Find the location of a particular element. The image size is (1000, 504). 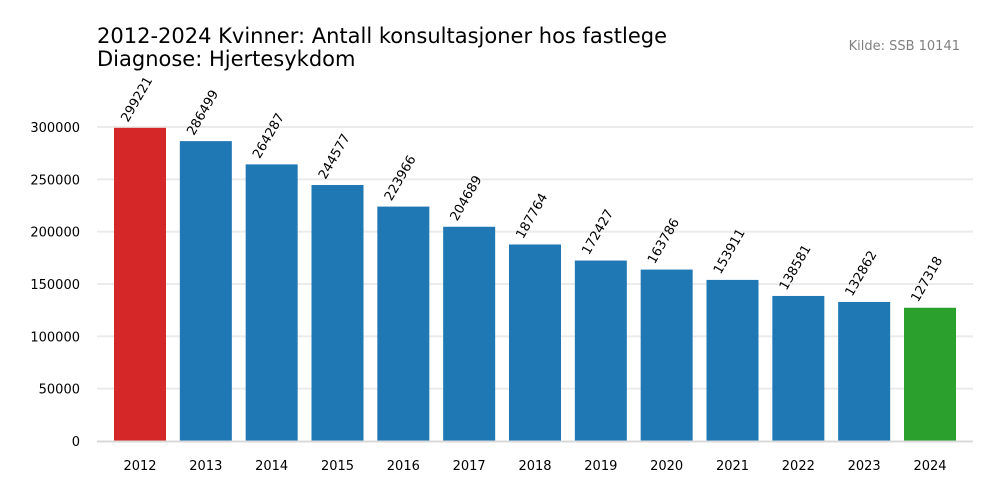

bar-2023 is located at coordinates (864, 371).